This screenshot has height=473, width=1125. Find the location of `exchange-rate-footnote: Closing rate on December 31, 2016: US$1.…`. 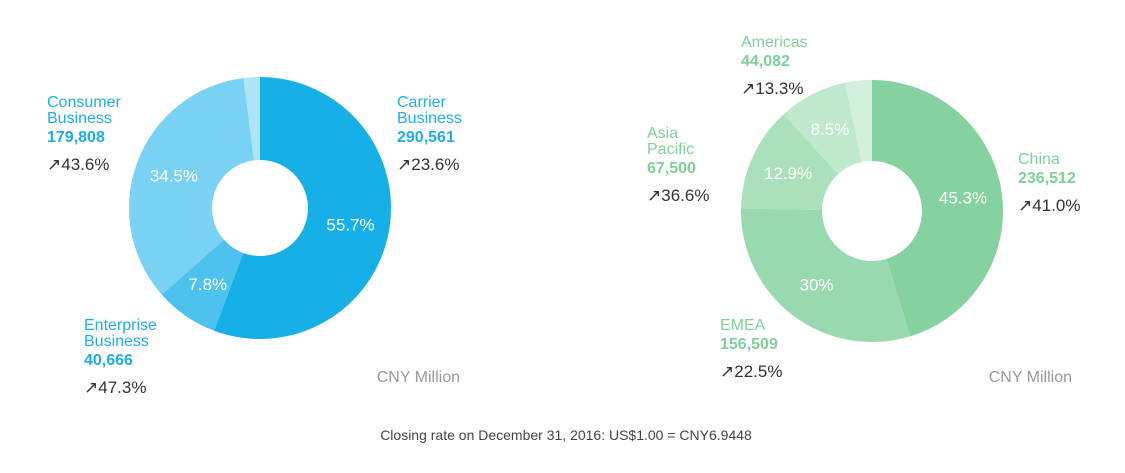

exchange-rate-footnote: Closing rate on December 31, 2016: US$1.… is located at coordinates (566, 435).